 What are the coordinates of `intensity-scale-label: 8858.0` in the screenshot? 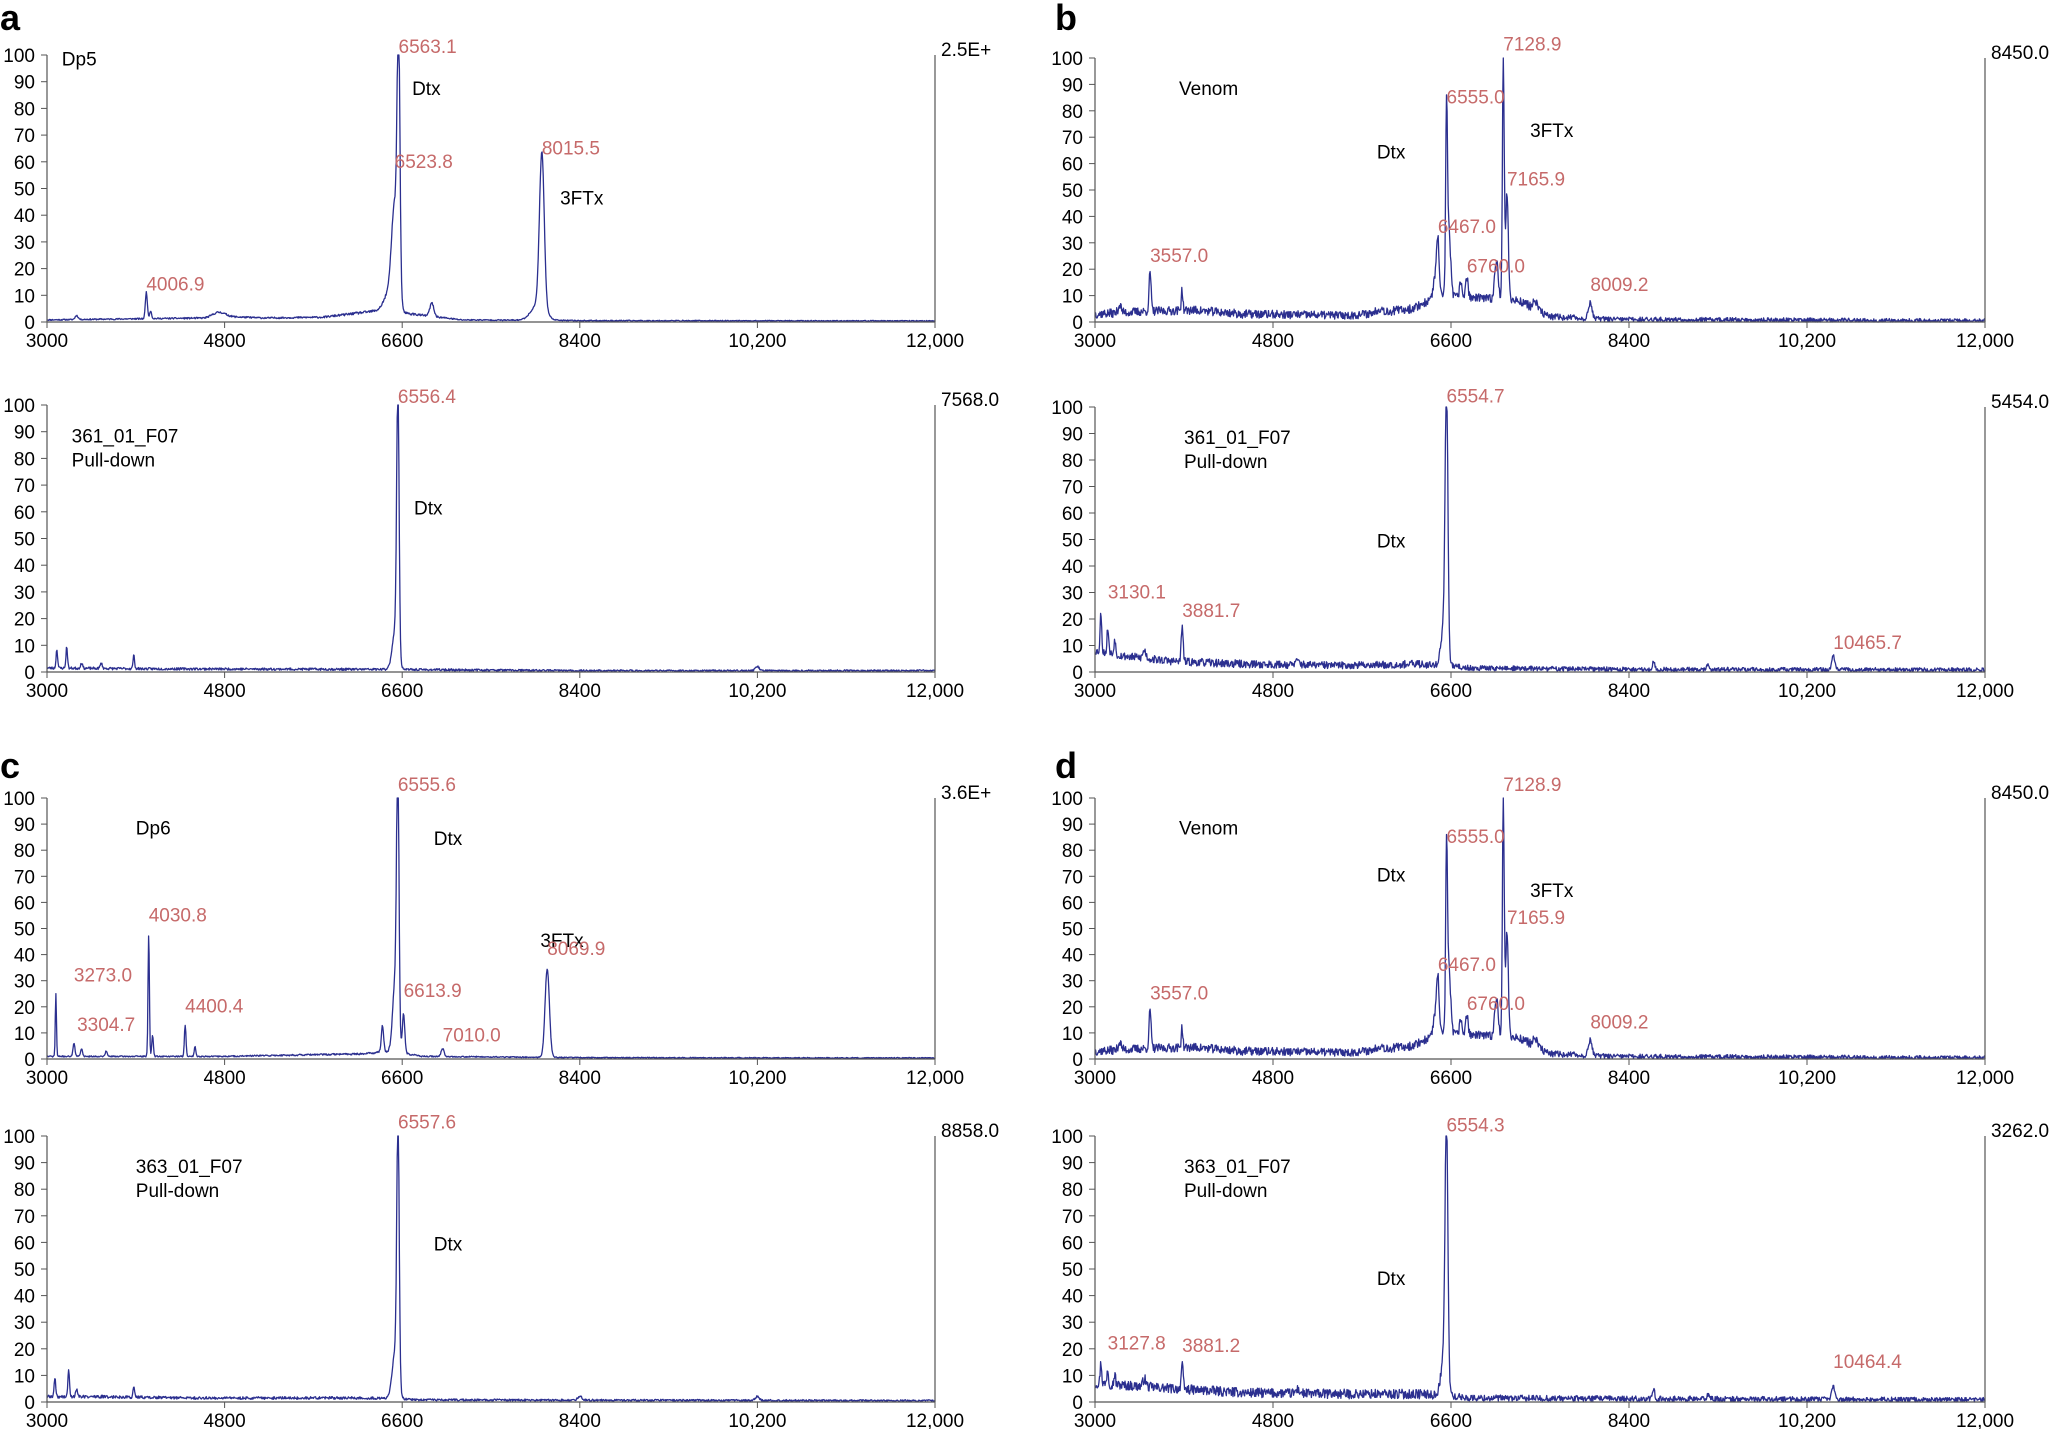 It's located at (970, 1131).